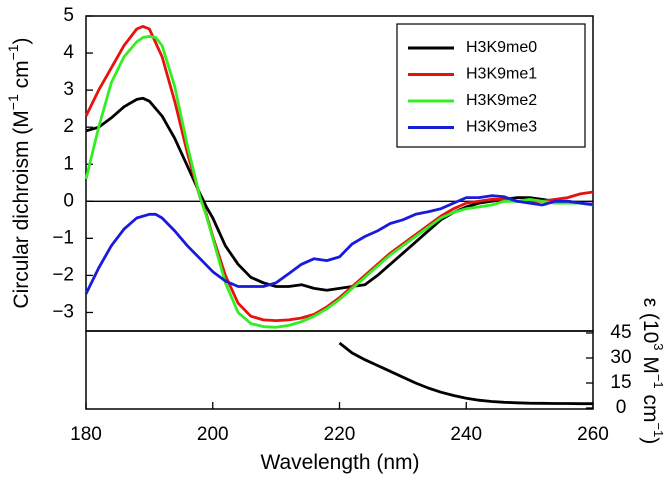  What do you see at coordinates (501, 100) in the screenshot?
I see `legend-label-h3k9me2: H3K9me2` at bounding box center [501, 100].